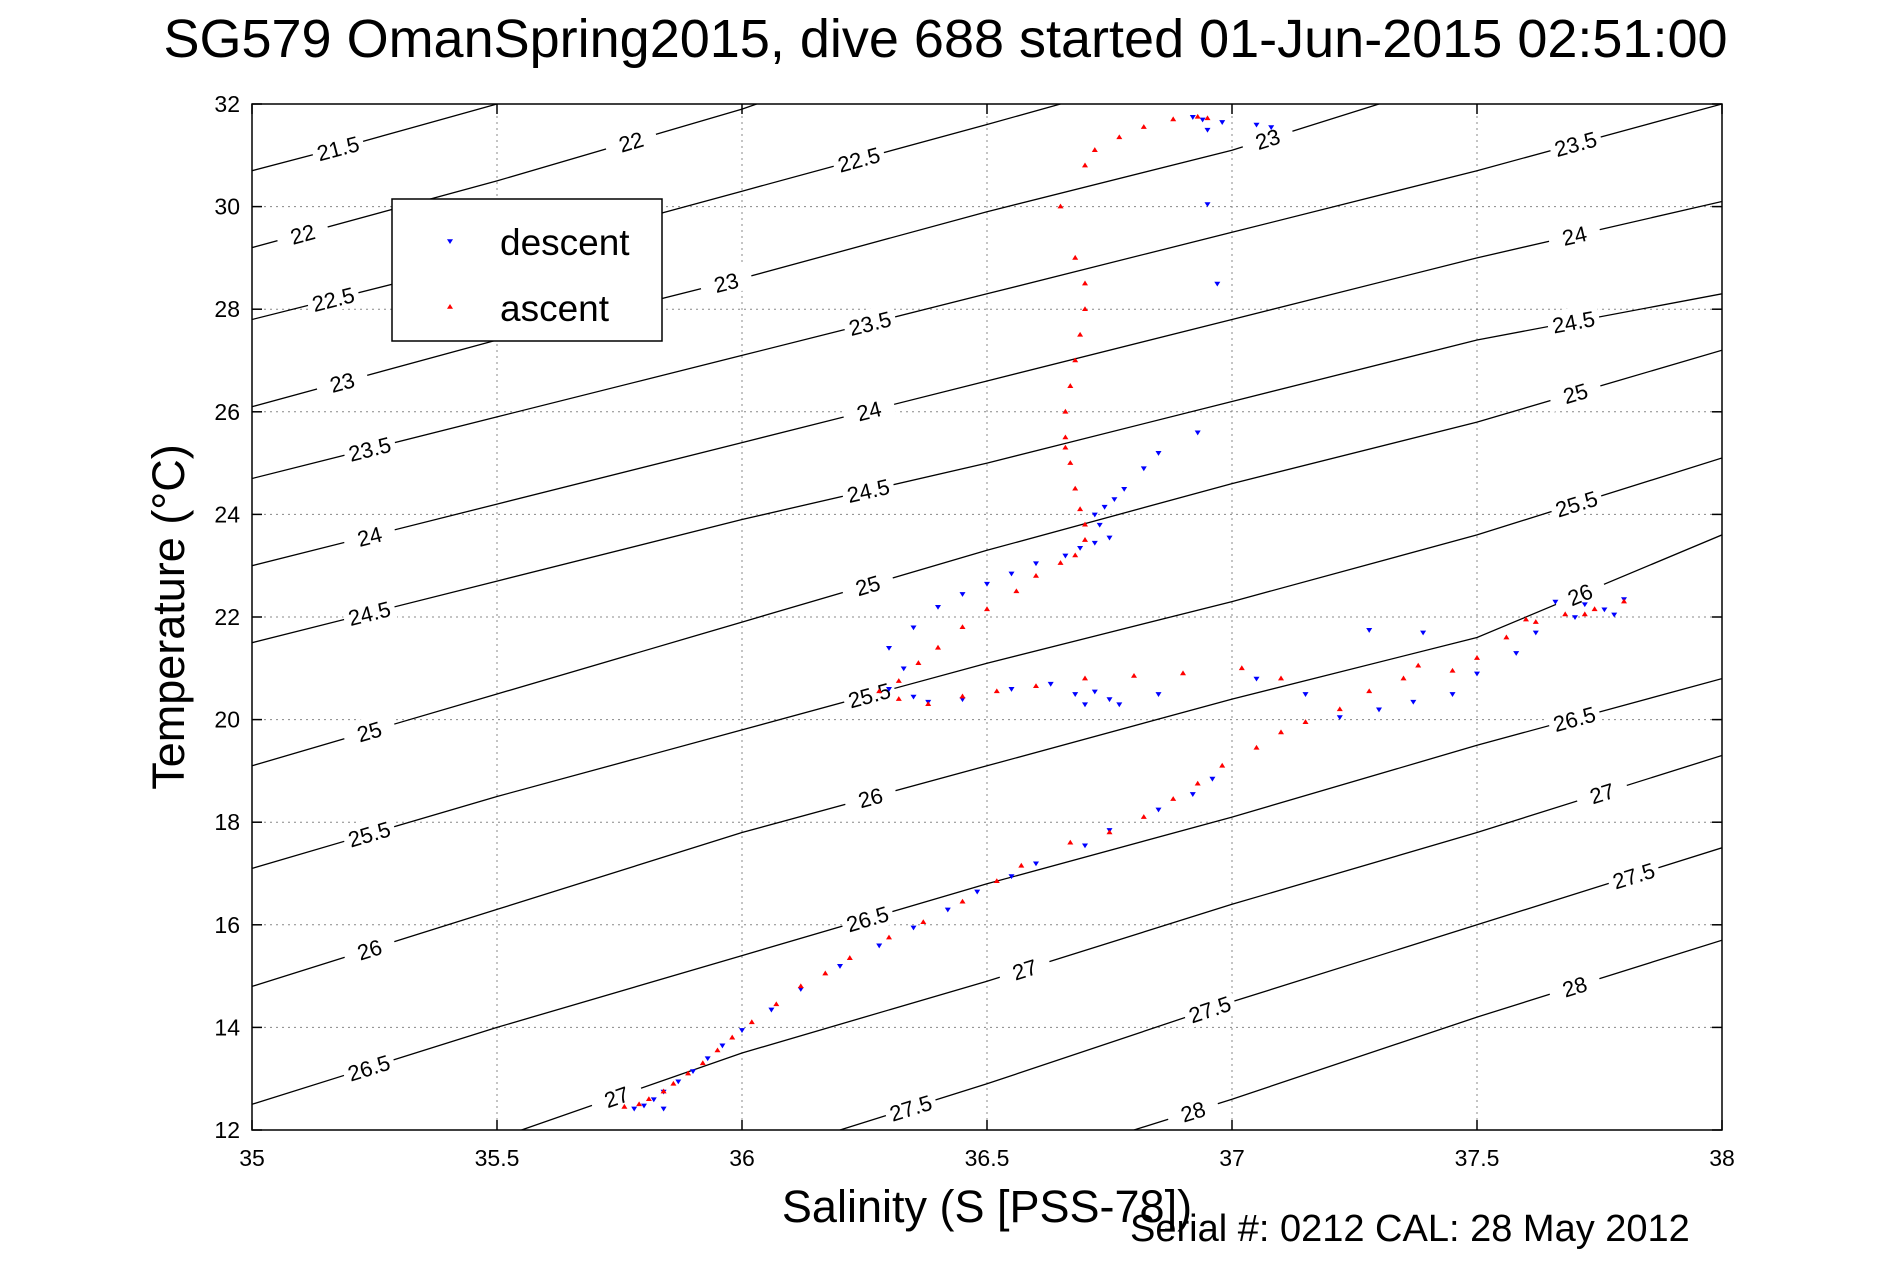 This screenshot has width=1891, height=1262. I want to click on contour-label: 26.5, so click(867, 919).